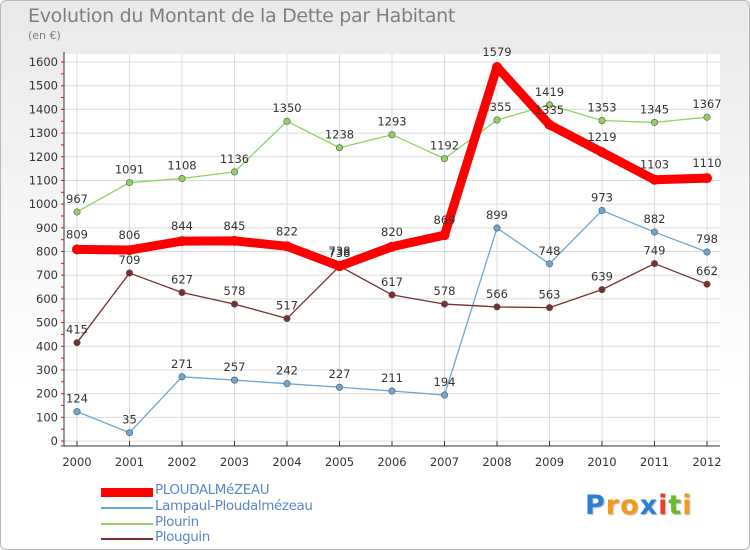  Describe the element at coordinates (497, 215) in the screenshot. I see `data-label: 899` at that location.